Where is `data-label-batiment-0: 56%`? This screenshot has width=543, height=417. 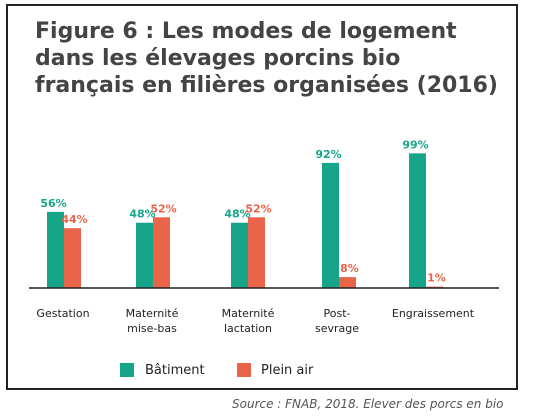
data-label-batiment-0: 56% is located at coordinates (53, 203).